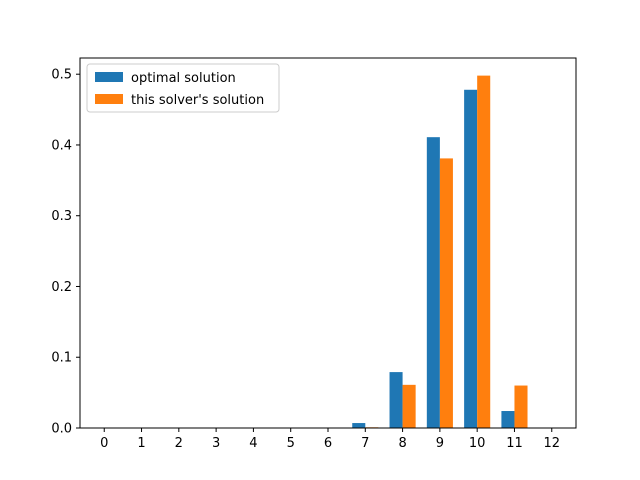 Image resolution: width=640 pixels, height=480 pixels. What do you see at coordinates (61, 216) in the screenshot?
I see `y-tick-label: 0.3` at bounding box center [61, 216].